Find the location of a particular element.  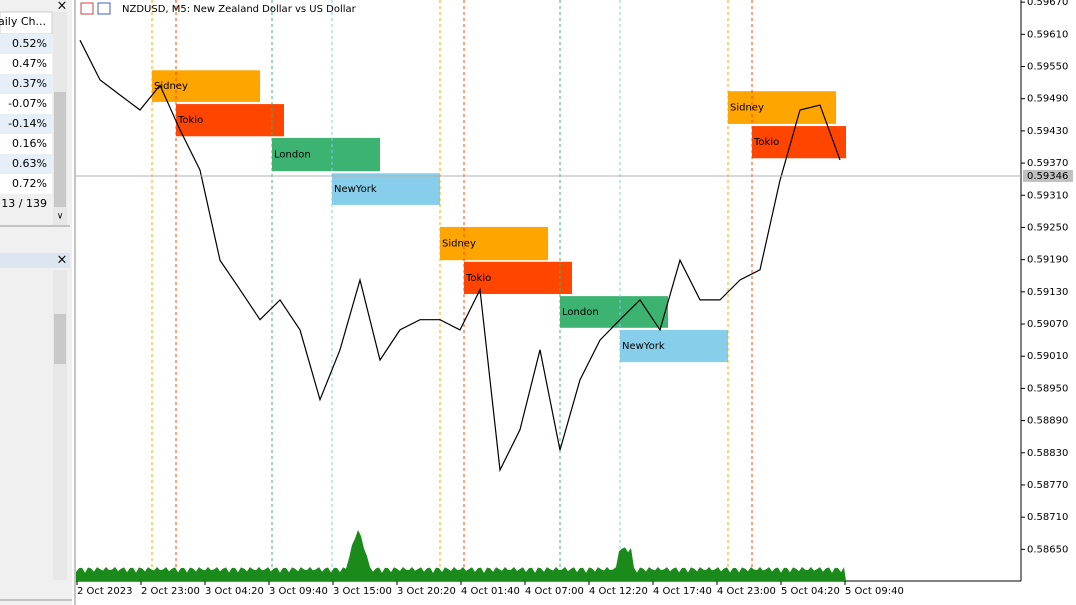

daily-change: 0.63% is located at coordinates (29, 163).